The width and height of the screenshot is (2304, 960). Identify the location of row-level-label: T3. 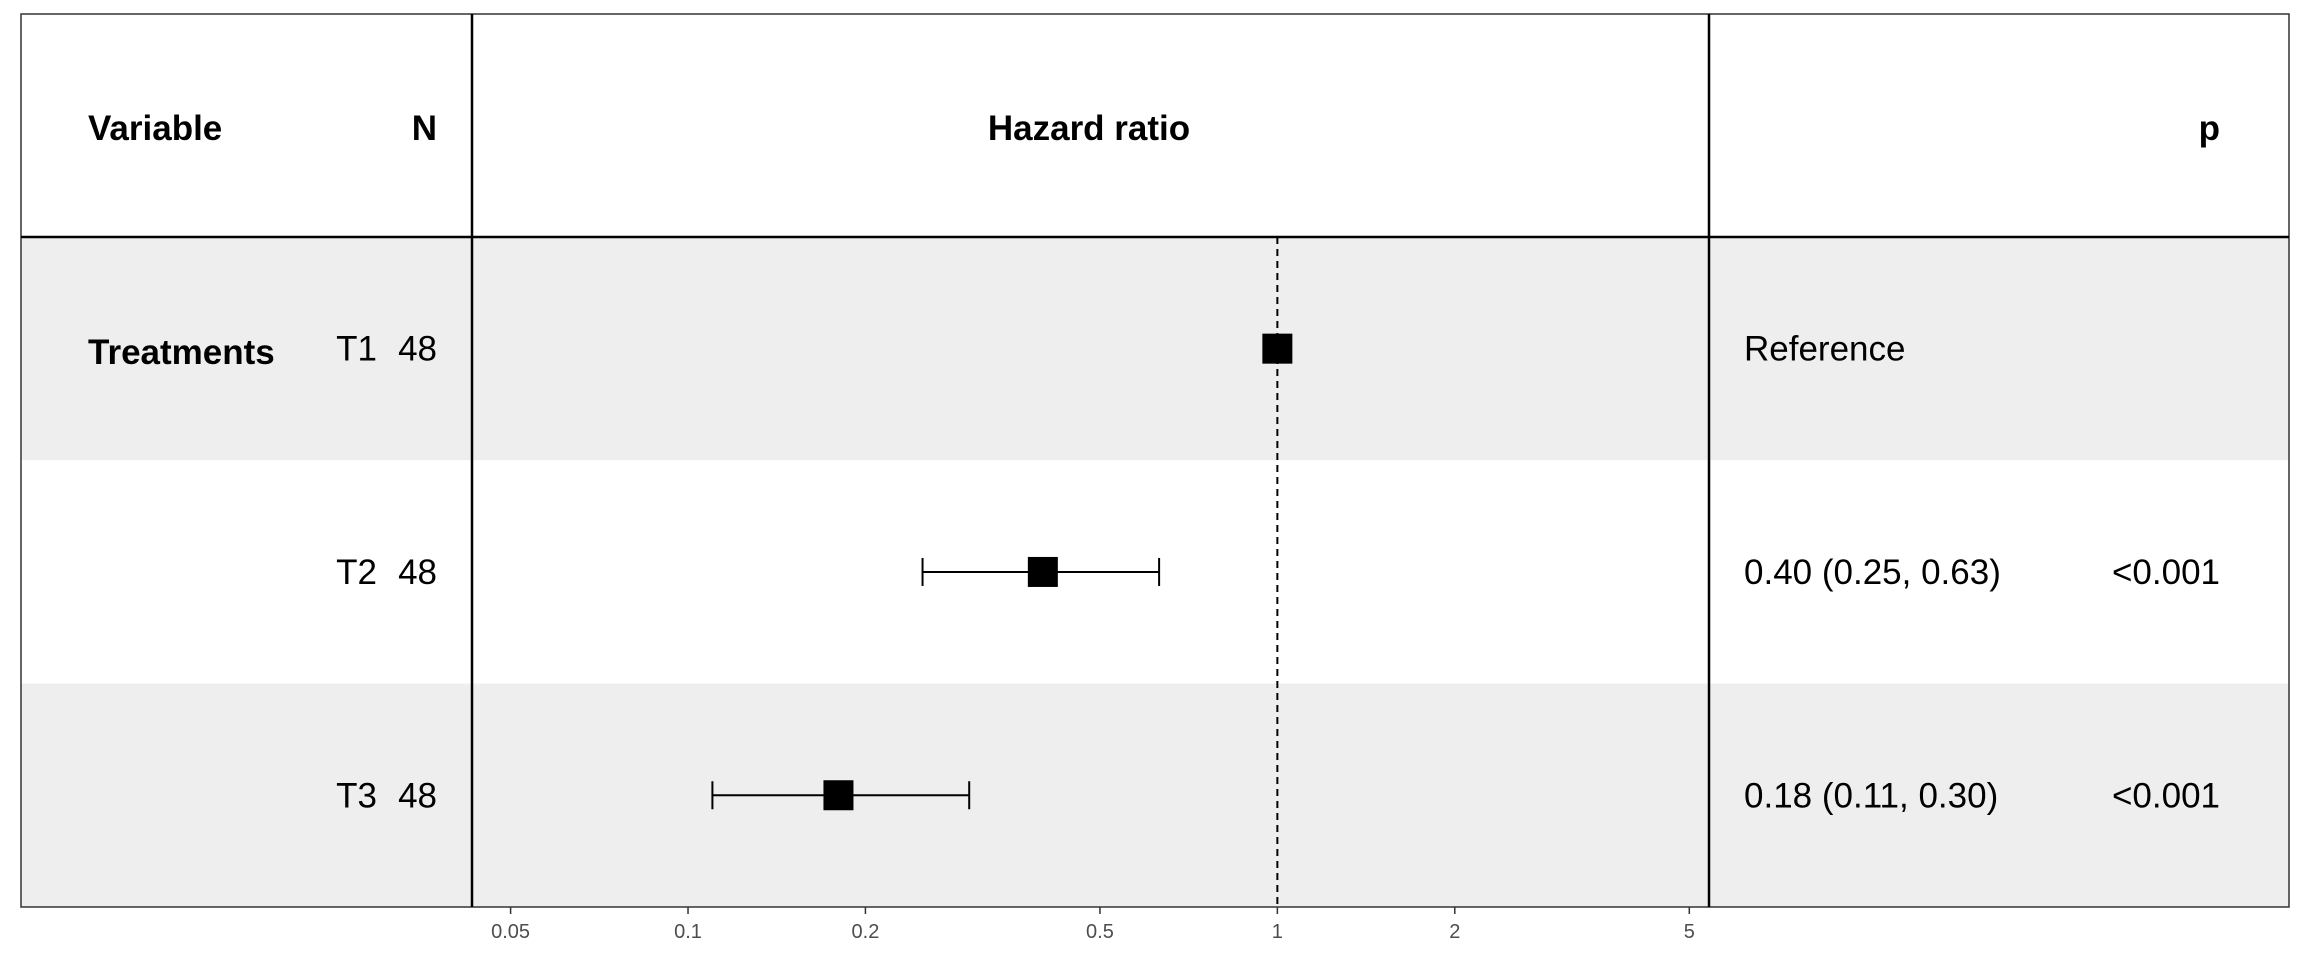
(356, 795).